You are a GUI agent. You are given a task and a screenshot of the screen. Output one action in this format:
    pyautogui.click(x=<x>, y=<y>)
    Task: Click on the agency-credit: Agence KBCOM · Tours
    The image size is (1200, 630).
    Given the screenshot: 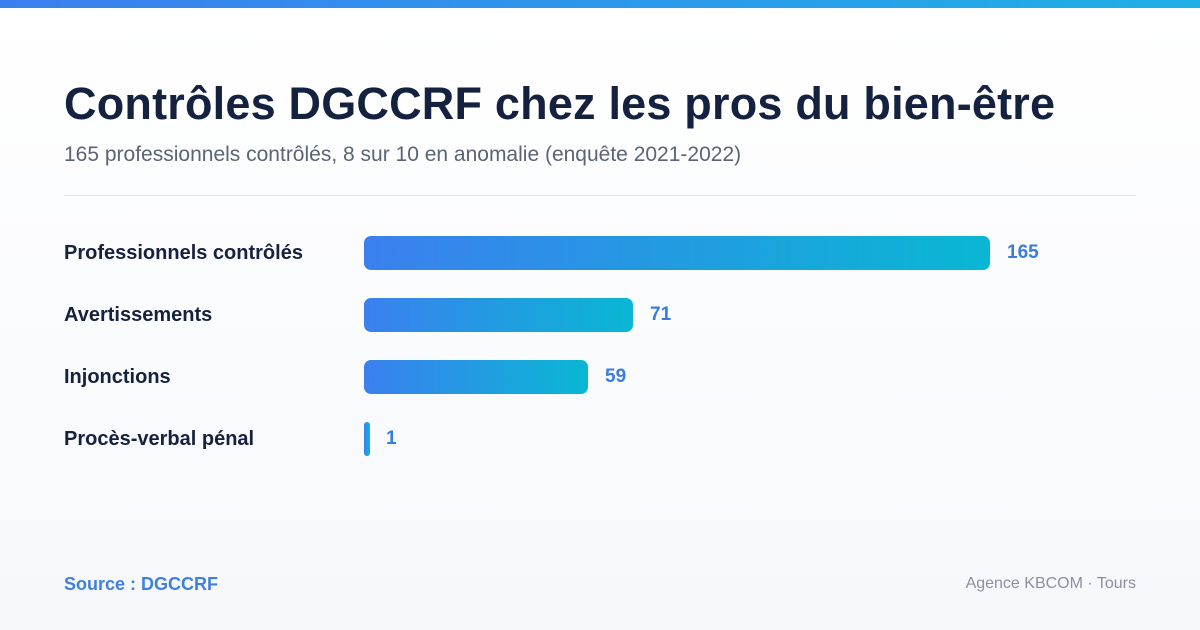 What is the action you would take?
    pyautogui.click(x=1050, y=583)
    